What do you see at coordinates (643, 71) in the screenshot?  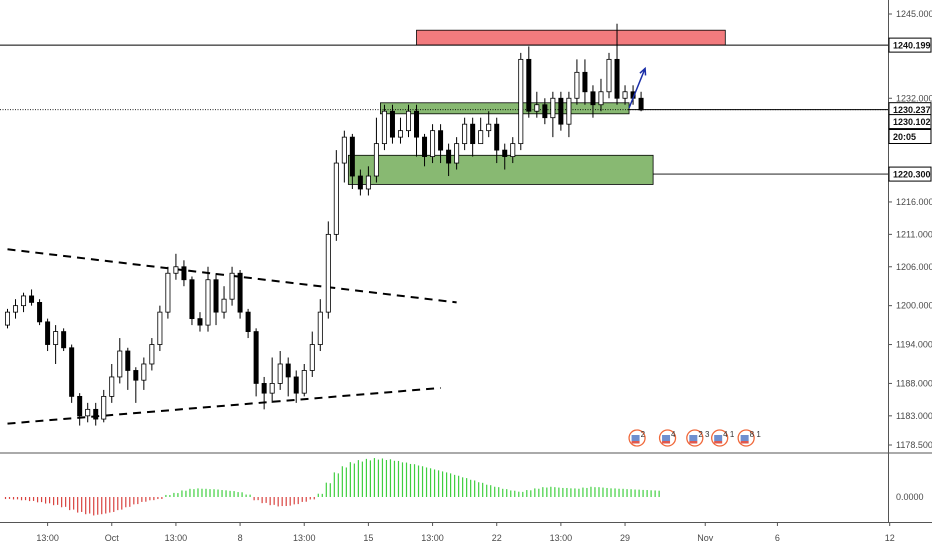 I see `projection-arrow-head` at bounding box center [643, 71].